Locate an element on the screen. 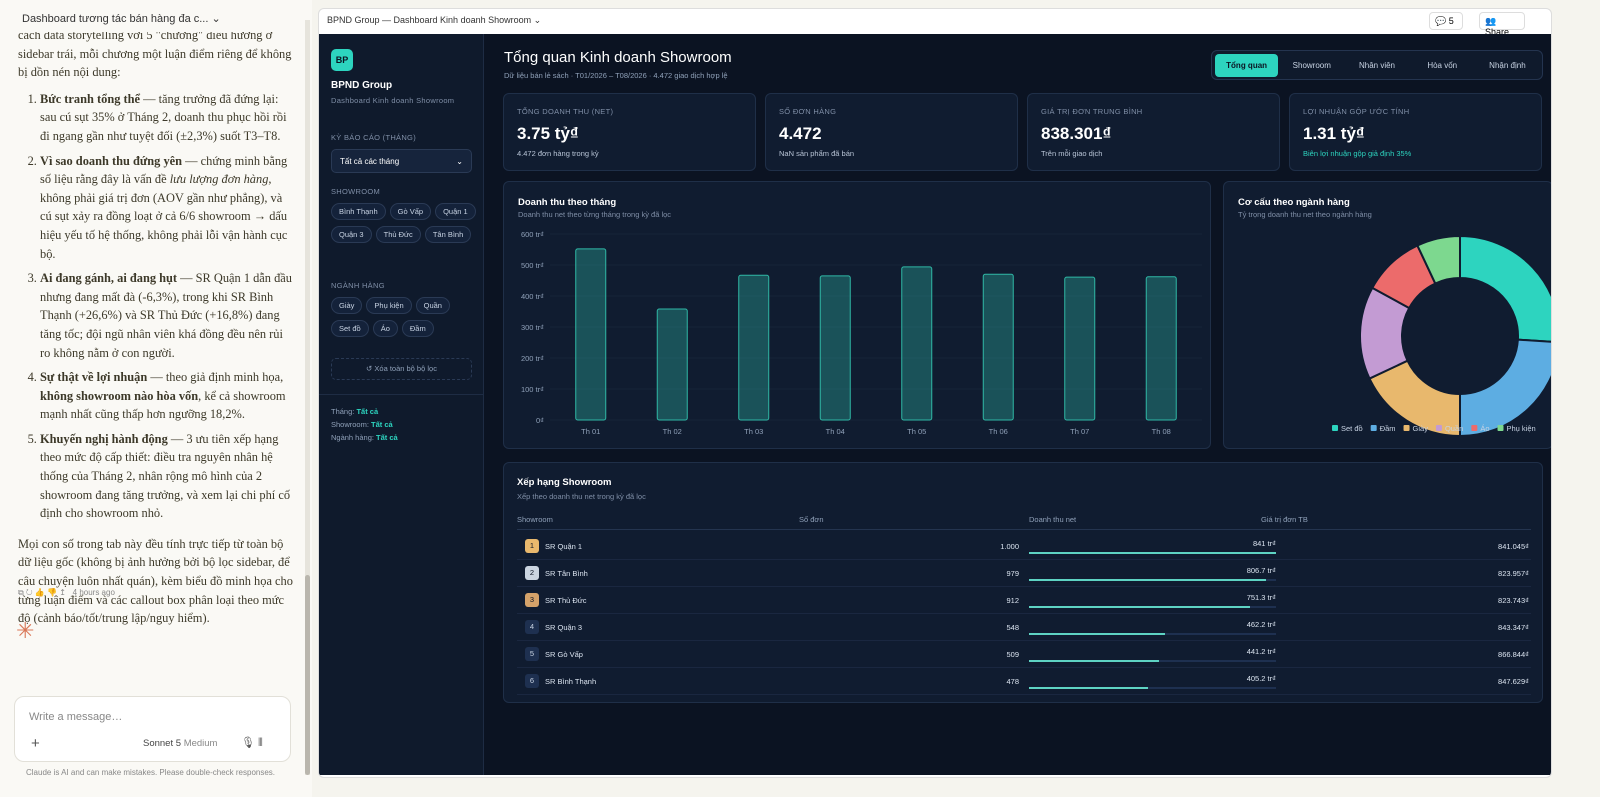 Image resolution: width=1600 pixels, height=797 pixels. comment-count: 5 is located at coordinates (1451, 21).